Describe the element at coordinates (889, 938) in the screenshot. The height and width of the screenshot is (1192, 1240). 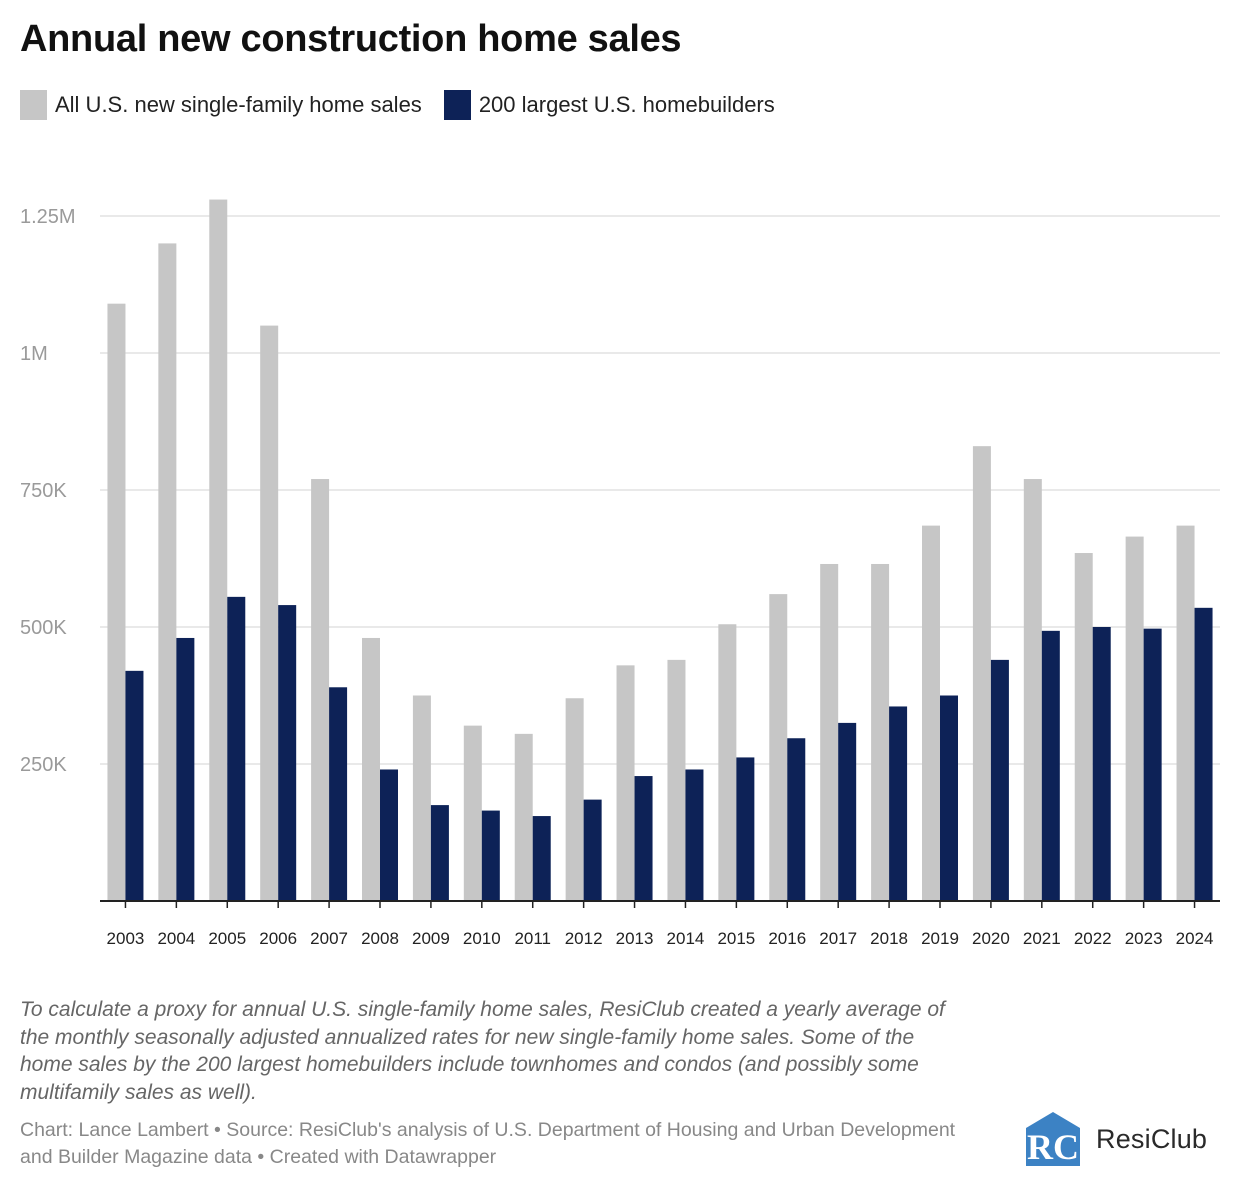
I see `x-tick-label: 2018` at that location.